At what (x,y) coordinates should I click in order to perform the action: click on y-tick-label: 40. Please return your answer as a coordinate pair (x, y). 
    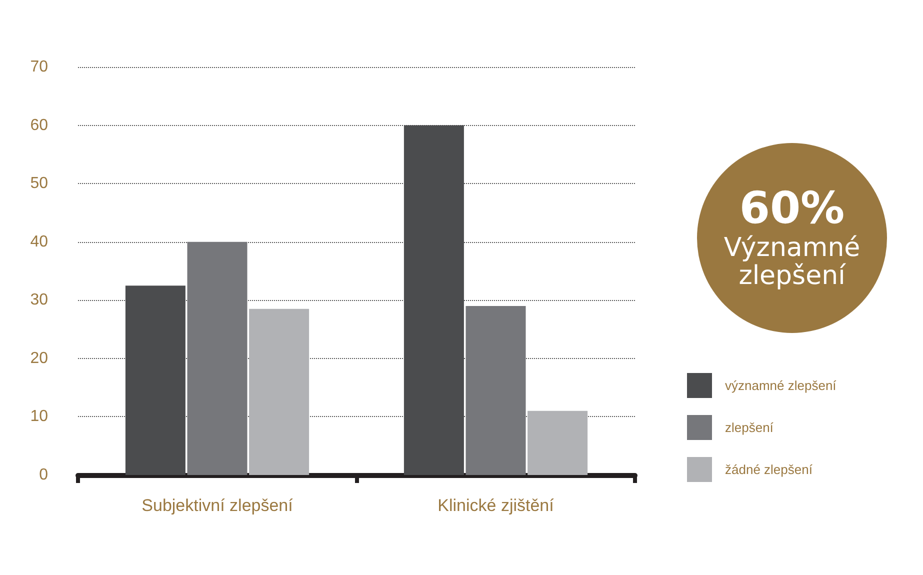
    Looking at the image, I should click on (39, 241).